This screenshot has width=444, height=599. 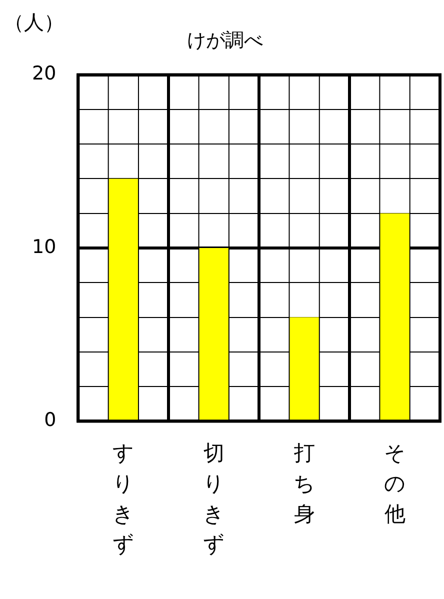 What do you see at coordinates (225, 40) in the screenshot?
I see `chart-title: けが調べ` at bounding box center [225, 40].